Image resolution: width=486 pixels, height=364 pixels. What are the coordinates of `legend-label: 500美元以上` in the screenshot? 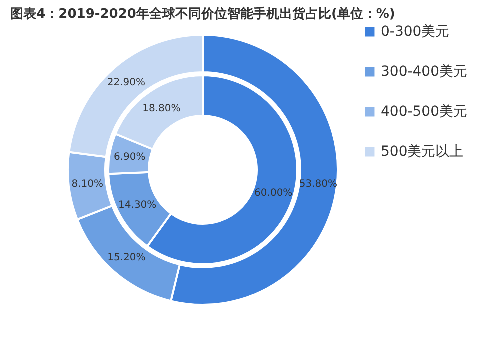 It's located at (422, 152).